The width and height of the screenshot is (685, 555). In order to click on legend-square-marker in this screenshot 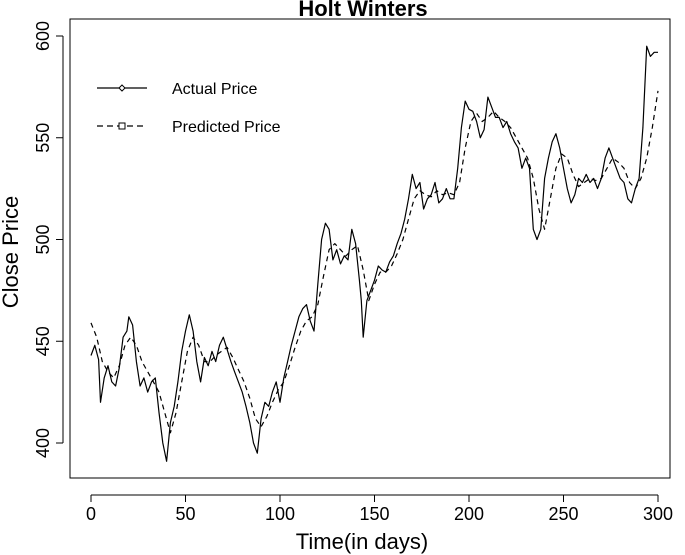, I will do `click(122, 126)`.